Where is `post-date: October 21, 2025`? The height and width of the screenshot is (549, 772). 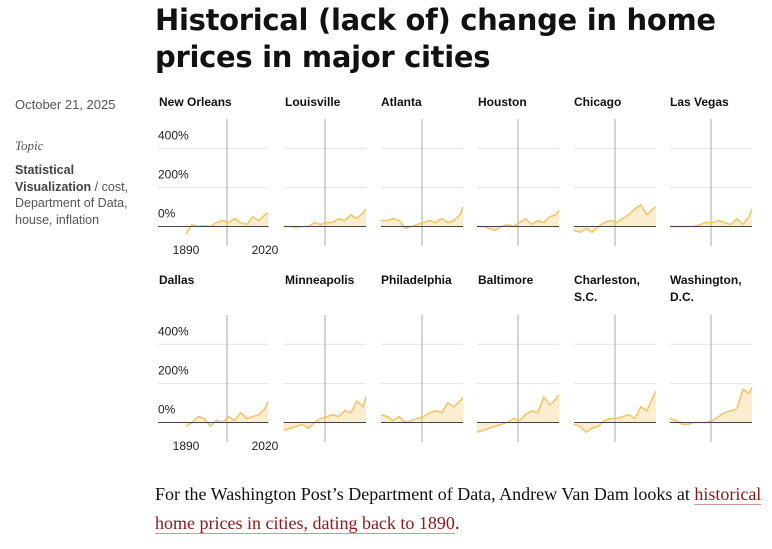 post-date: October 21, 2025 is located at coordinates (65, 104).